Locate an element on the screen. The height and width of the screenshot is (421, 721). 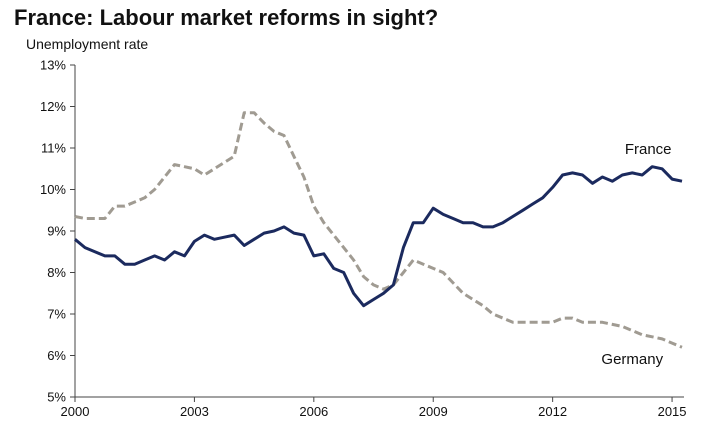
y-tick-label: 5% is located at coordinates (56, 397).